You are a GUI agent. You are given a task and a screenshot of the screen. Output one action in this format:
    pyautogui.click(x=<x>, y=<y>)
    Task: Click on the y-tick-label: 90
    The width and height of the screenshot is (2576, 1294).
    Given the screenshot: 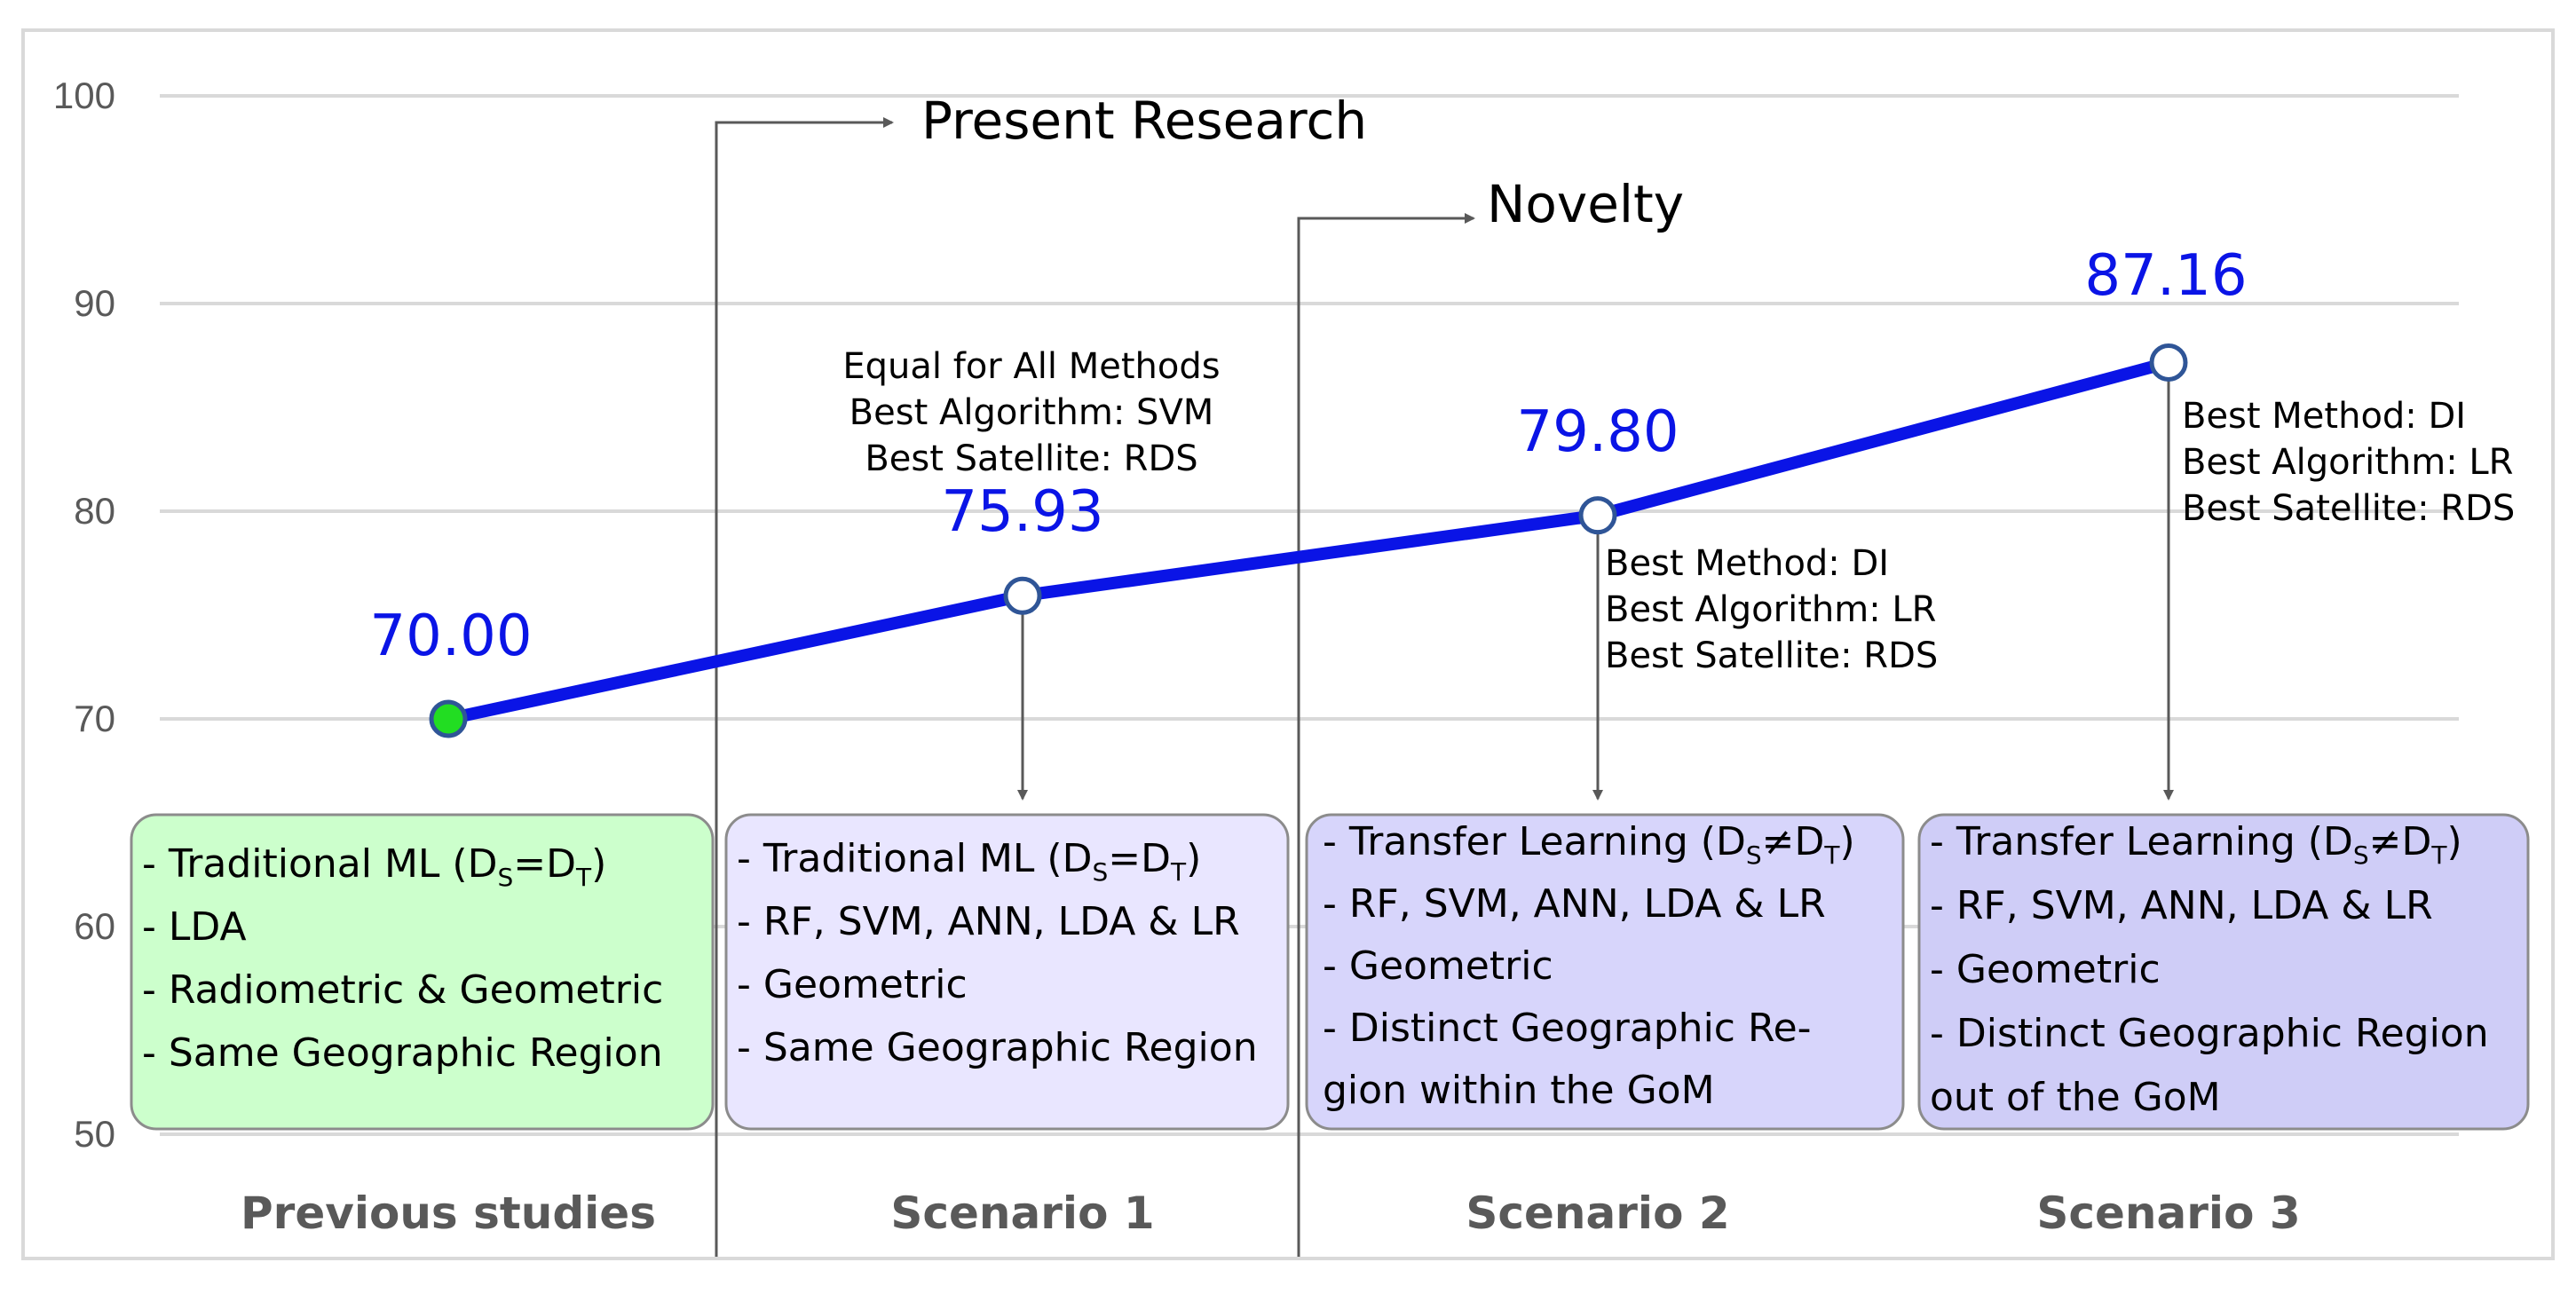 What is the action you would take?
    pyautogui.click(x=94, y=303)
    